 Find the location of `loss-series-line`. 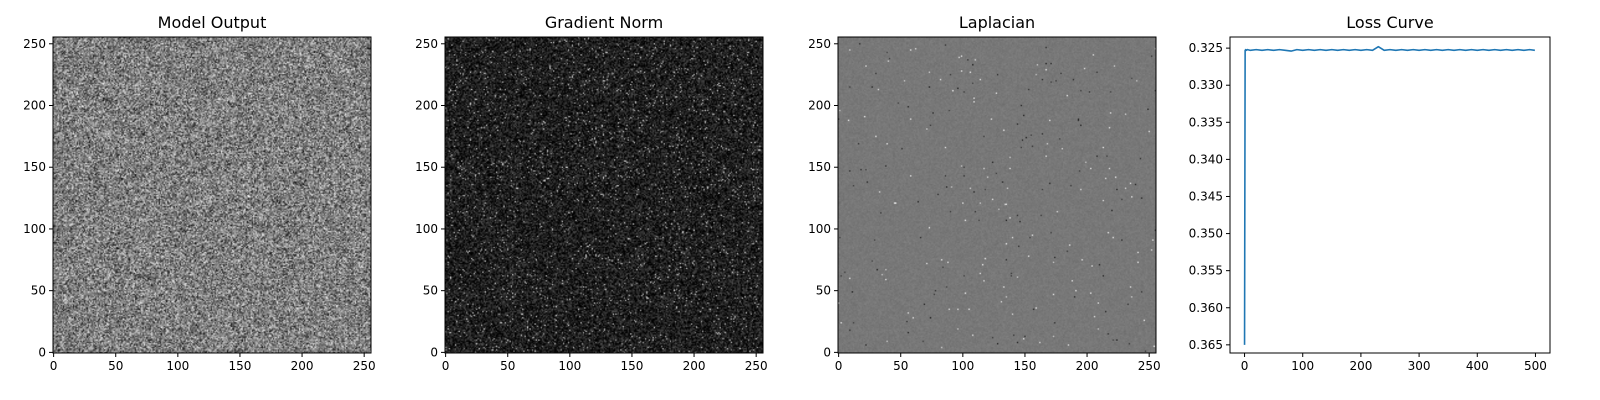

loss-series-line is located at coordinates (1389, 195).